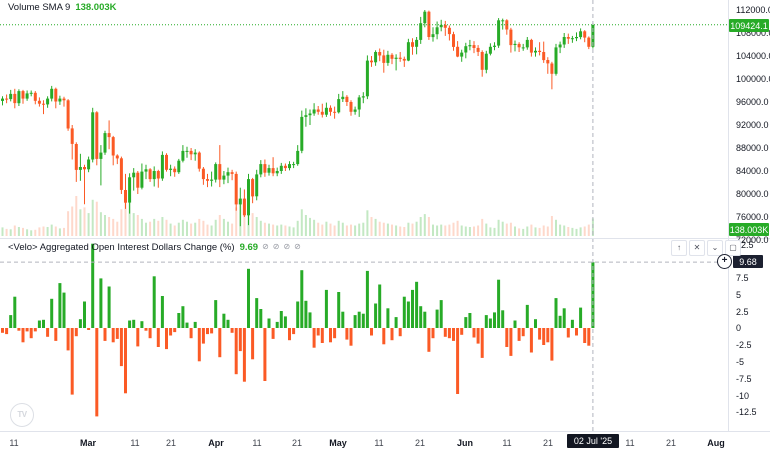 The image size is (770, 455). Describe the element at coordinates (22, 415) in the screenshot. I see `tradingview-logo: TV` at that location.